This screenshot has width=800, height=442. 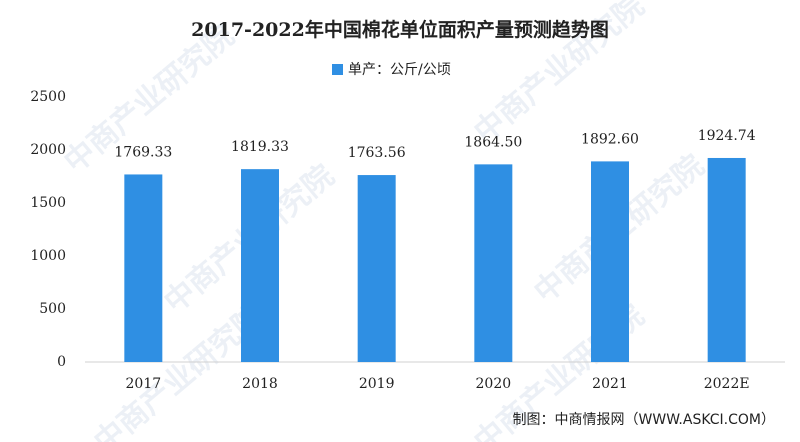 I want to click on value-label: 1892.60, so click(x=610, y=139).